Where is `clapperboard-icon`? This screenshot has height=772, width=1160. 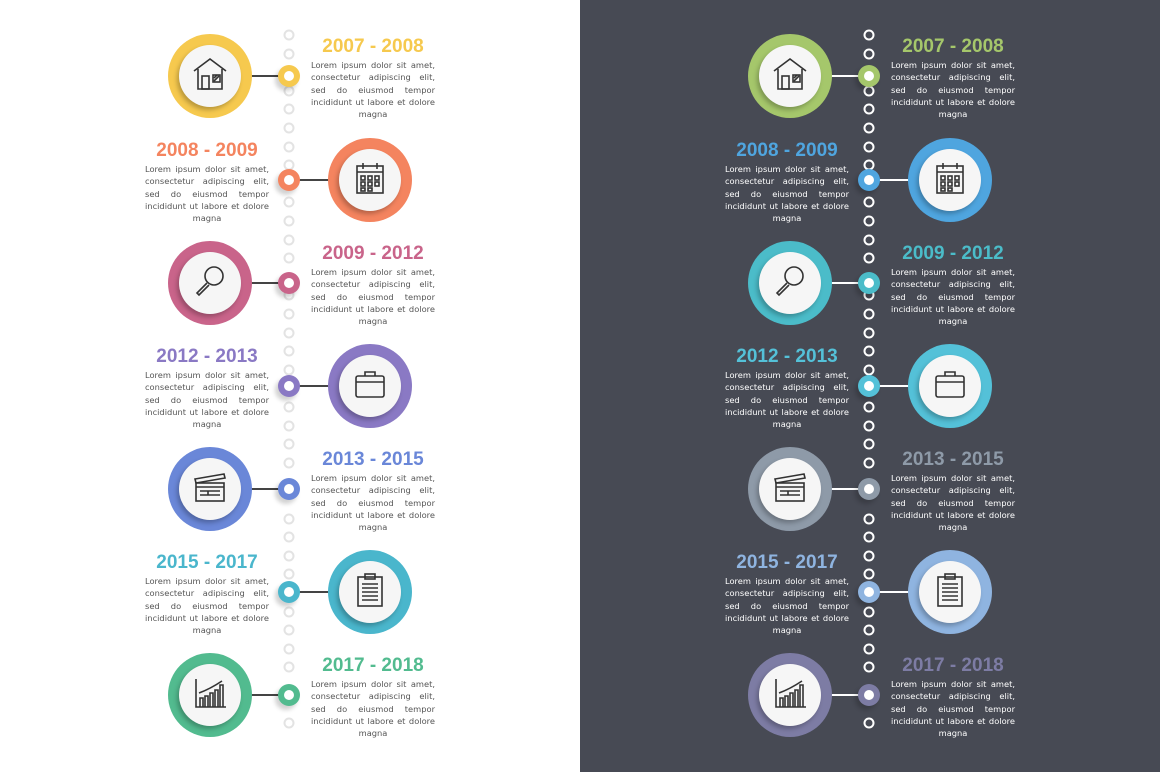 clapperboard-icon is located at coordinates (790, 489).